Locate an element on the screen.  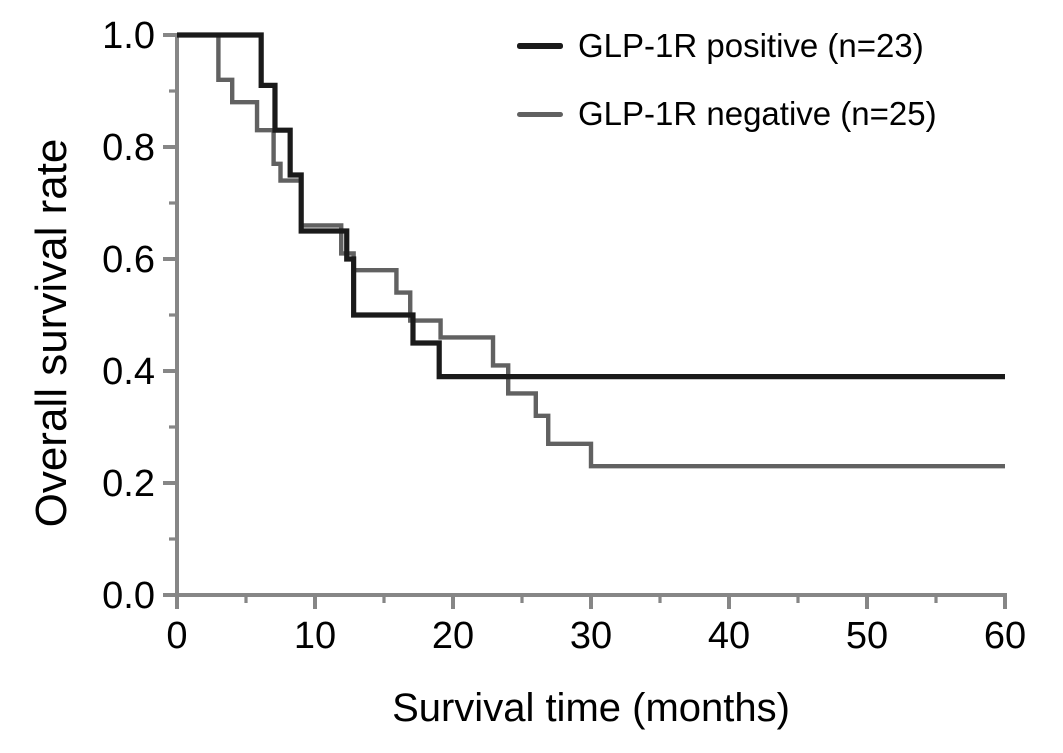
x-tick-label: 10 is located at coordinates (315, 636).